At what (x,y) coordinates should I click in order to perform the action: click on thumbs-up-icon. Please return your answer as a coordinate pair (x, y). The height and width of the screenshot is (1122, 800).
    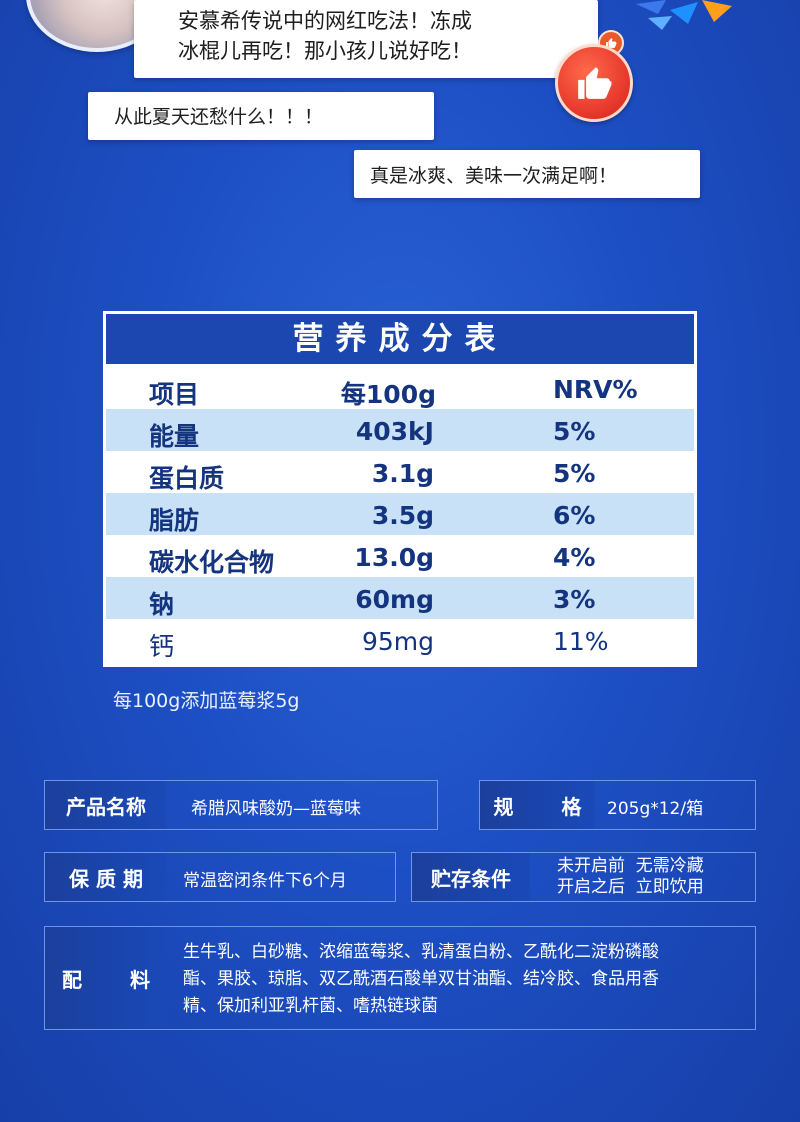
    Looking at the image, I should click on (594, 83).